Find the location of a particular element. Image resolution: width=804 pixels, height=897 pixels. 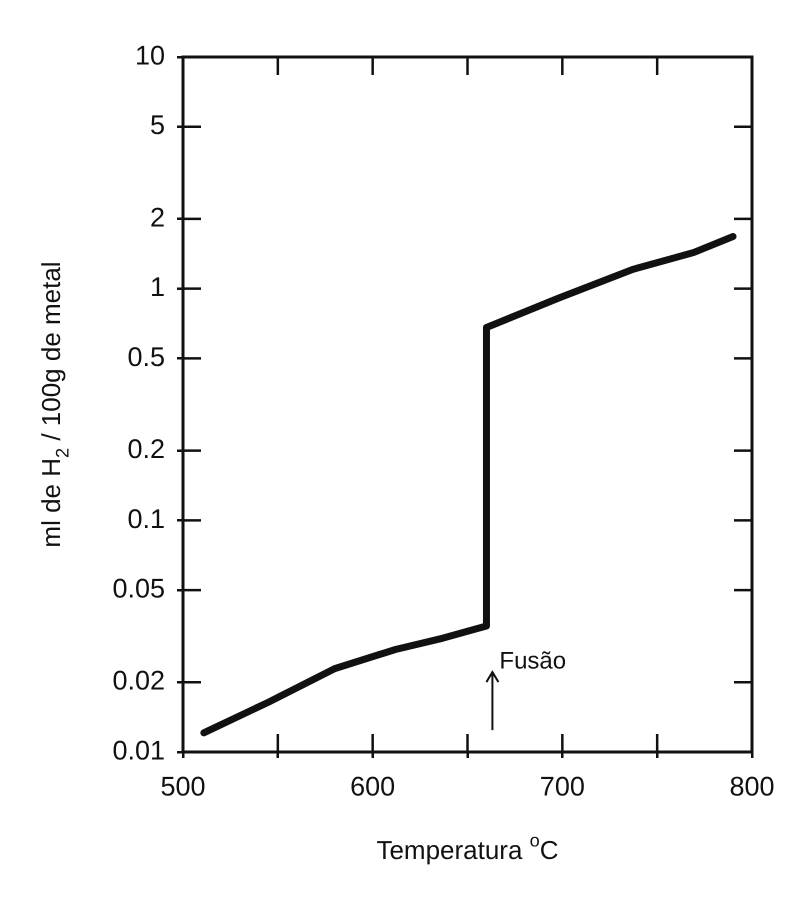

y-tick-label: 0.2 is located at coordinates (146, 449).